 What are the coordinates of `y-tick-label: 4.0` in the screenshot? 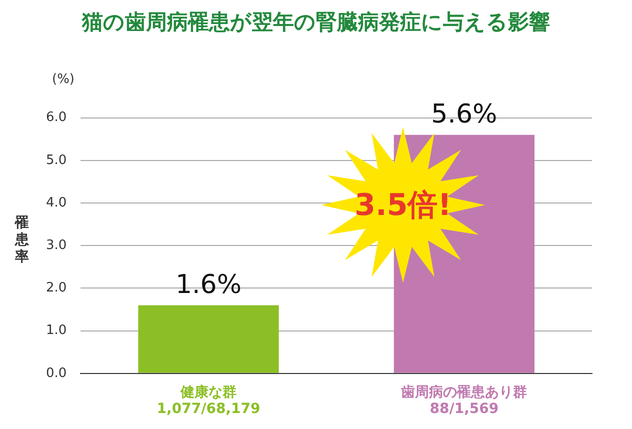 It's located at (56, 202).